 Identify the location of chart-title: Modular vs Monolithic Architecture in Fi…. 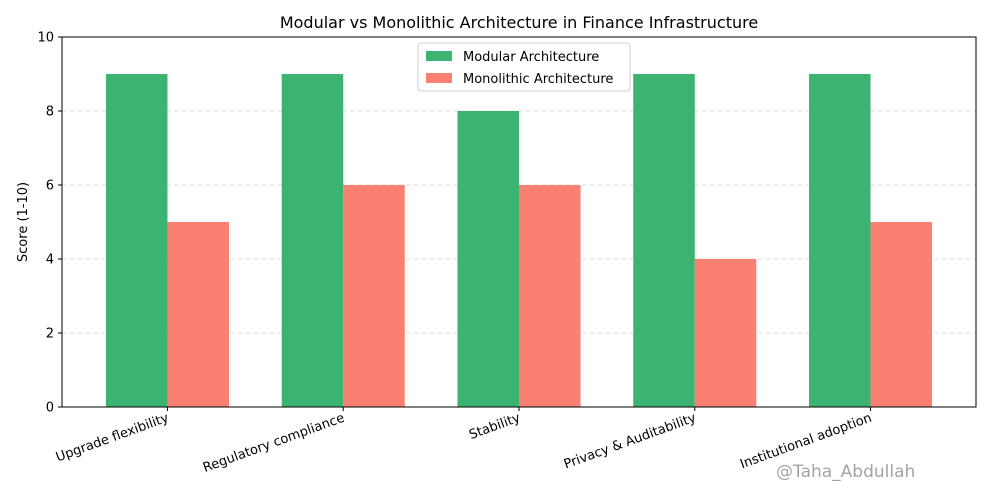
(519, 22).